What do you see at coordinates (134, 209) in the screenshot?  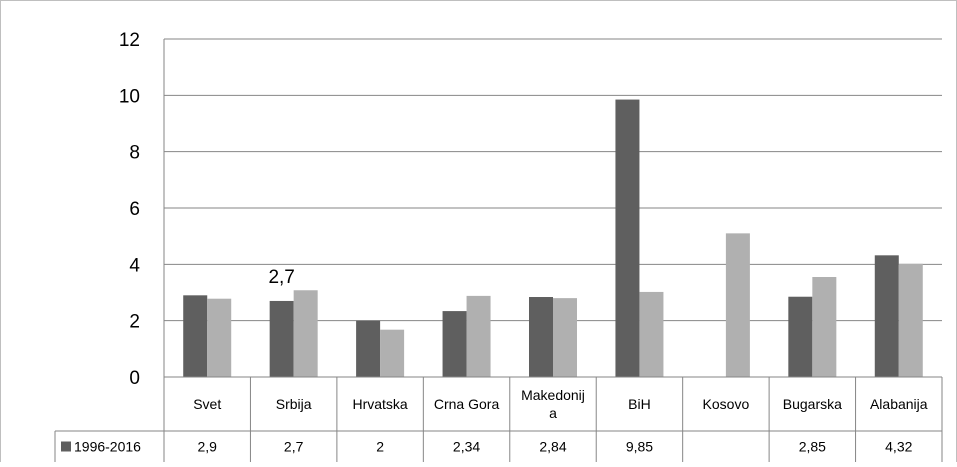 I see `y-tick-label: 6` at bounding box center [134, 209].